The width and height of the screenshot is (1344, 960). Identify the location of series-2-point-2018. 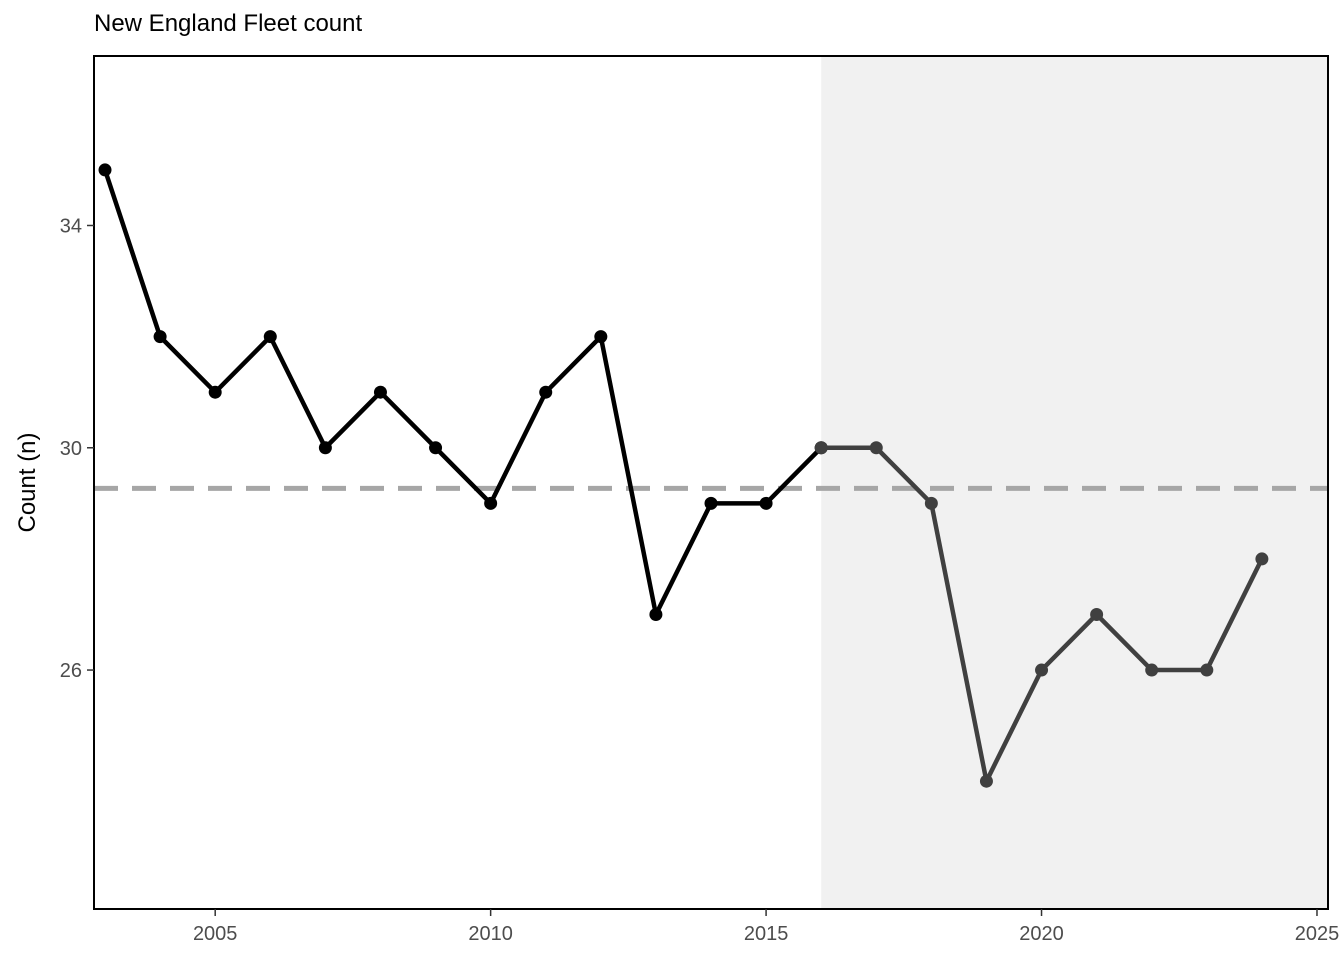
(931, 503).